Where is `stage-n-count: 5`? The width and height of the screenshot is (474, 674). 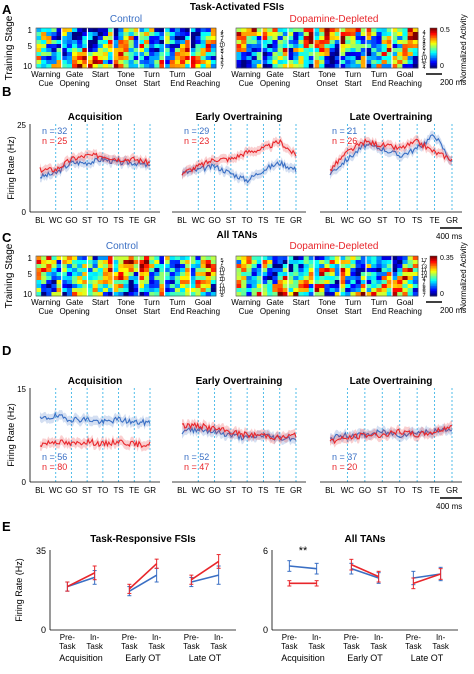
stage-n-count: 5 is located at coordinates (221, 65).